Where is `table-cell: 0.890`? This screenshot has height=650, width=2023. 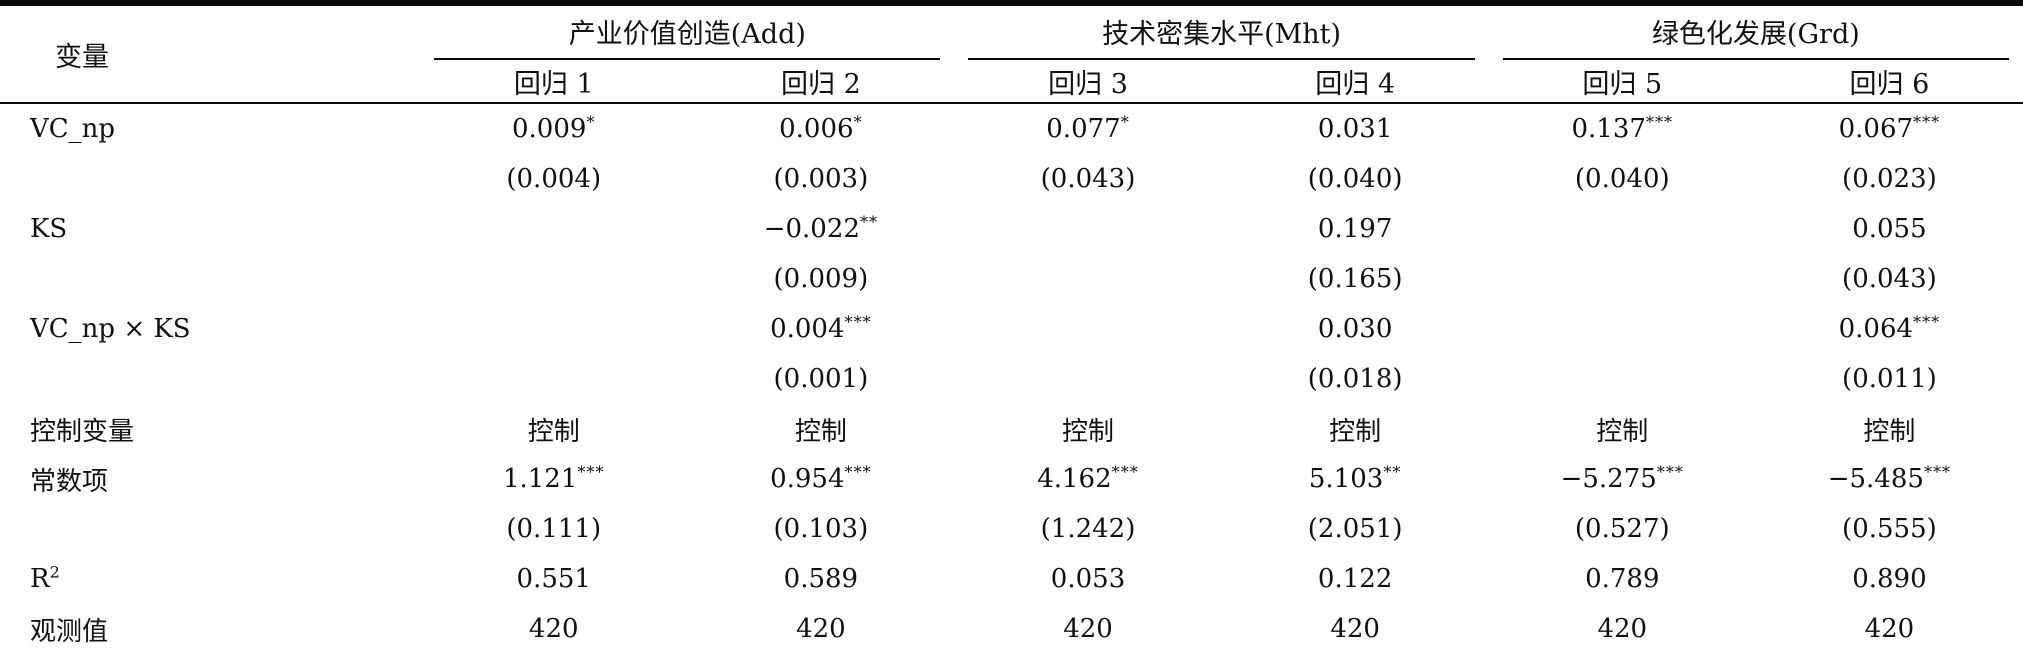 table-cell: 0.890 is located at coordinates (1889, 579).